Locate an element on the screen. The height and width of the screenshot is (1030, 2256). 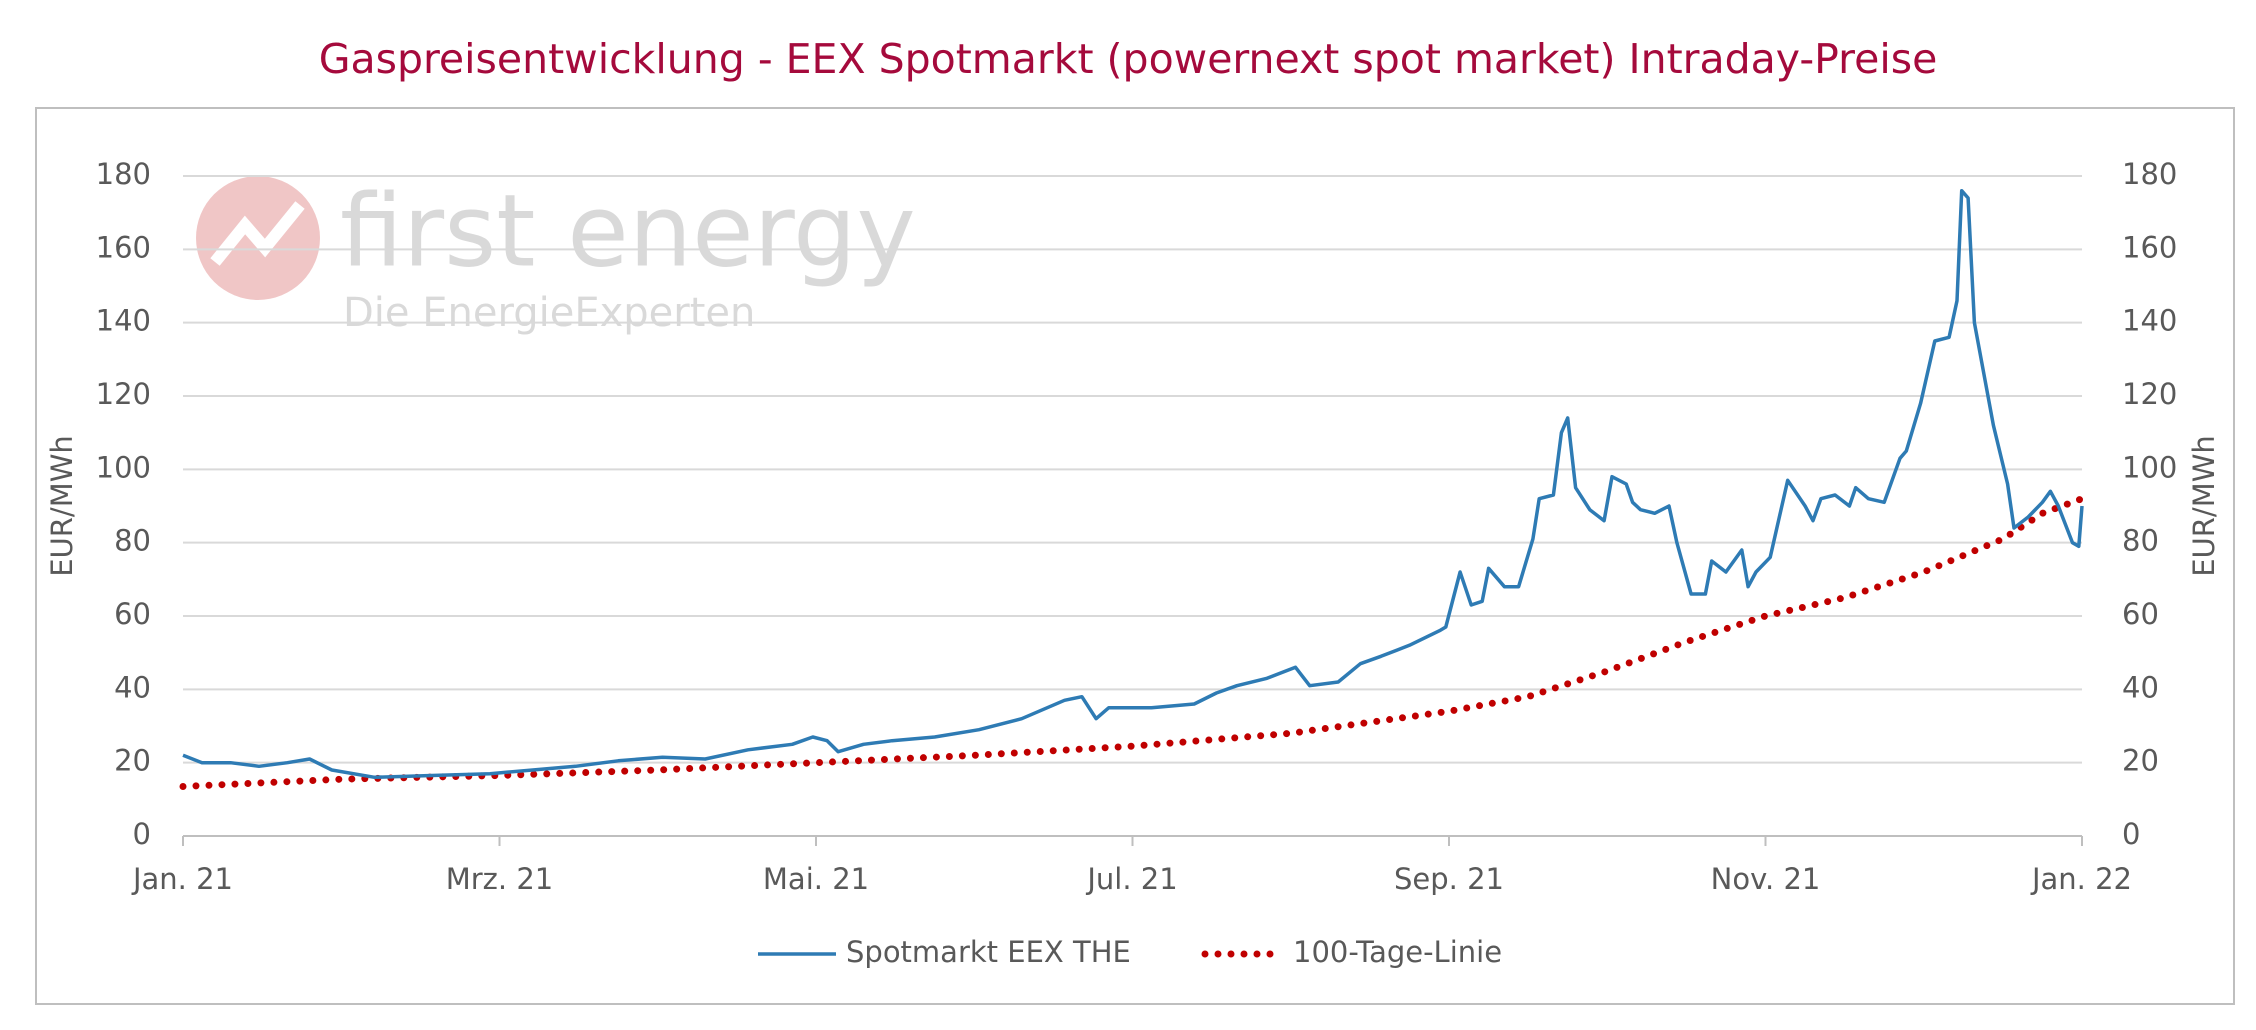
y-tick-label: 0 is located at coordinates (142, 834).